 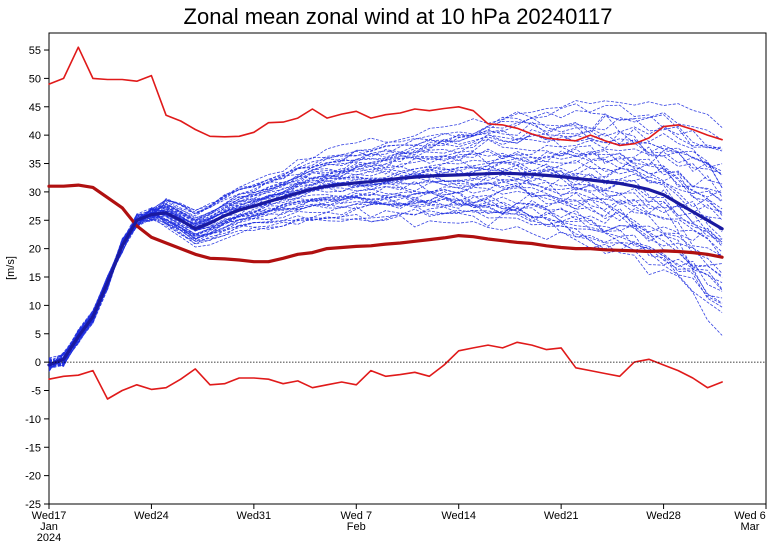 What do you see at coordinates (49, 516) in the screenshot?
I see `x-tick-label: Wed17` at bounding box center [49, 516].